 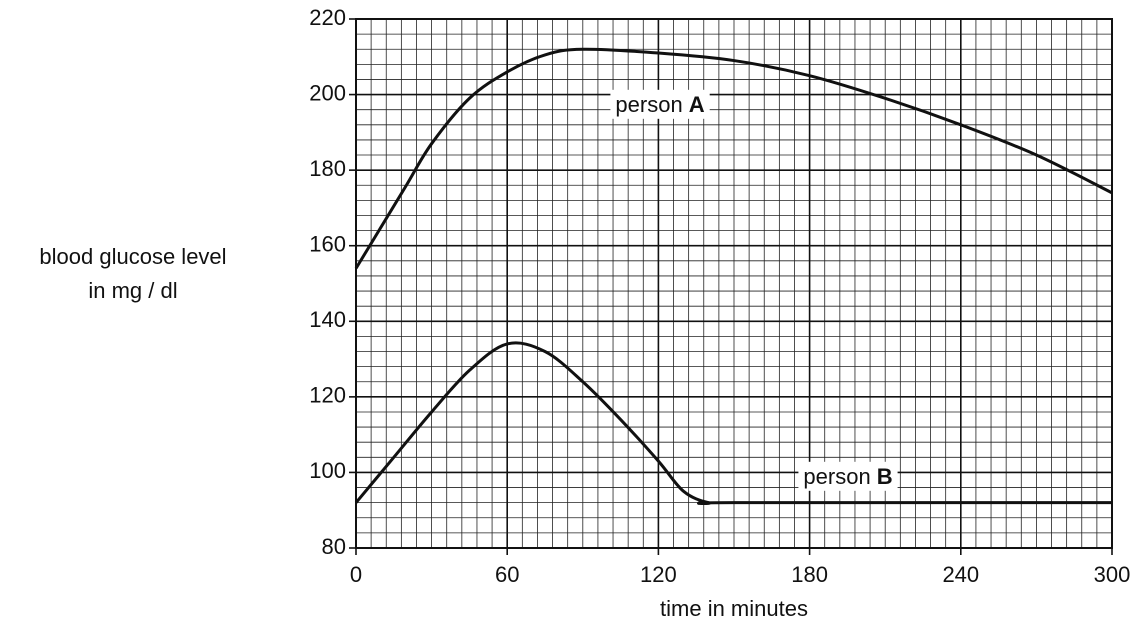 What do you see at coordinates (658, 574) in the screenshot?
I see `x-tick-label: 120` at bounding box center [658, 574].